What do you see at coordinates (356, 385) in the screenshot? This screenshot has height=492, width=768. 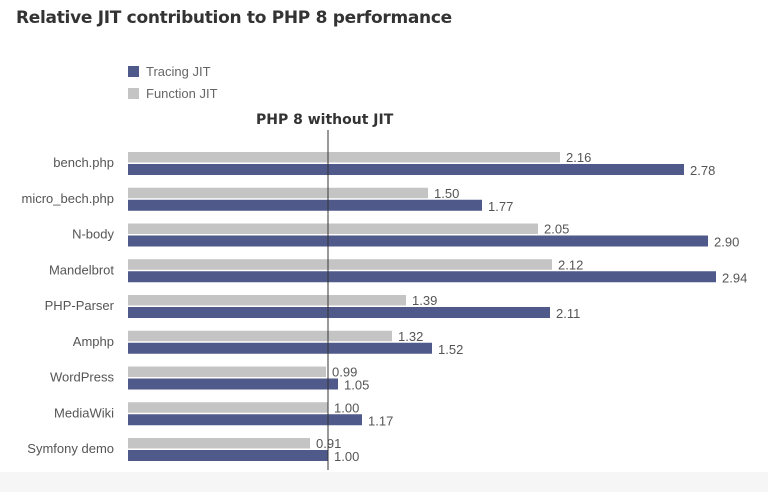 I see `data-label-tracing-jit: 1.05` at bounding box center [356, 385].